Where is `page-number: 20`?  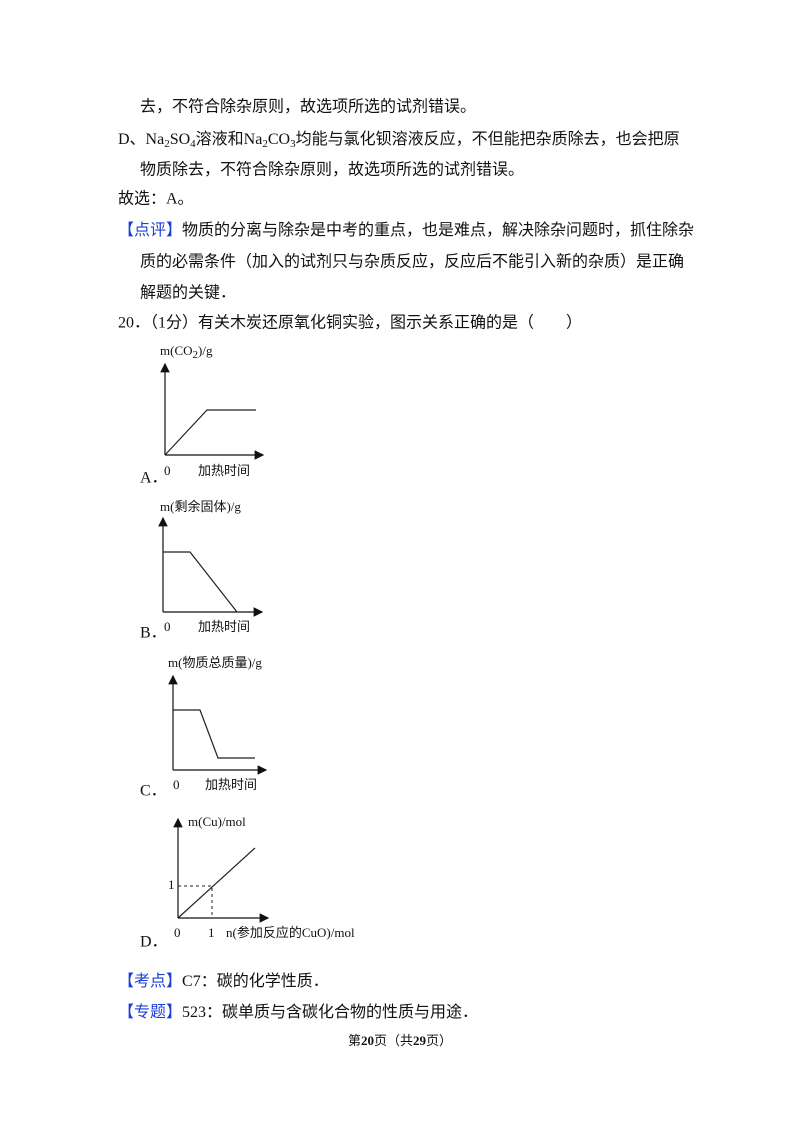 page-number: 20 is located at coordinates (367, 1040).